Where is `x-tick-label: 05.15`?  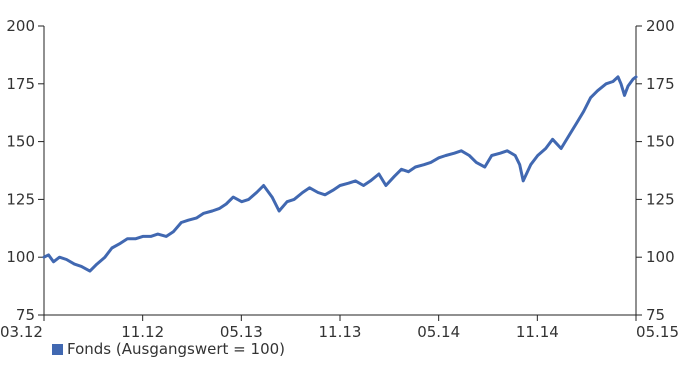
x-tick-label: 05.15 is located at coordinates (657, 331).